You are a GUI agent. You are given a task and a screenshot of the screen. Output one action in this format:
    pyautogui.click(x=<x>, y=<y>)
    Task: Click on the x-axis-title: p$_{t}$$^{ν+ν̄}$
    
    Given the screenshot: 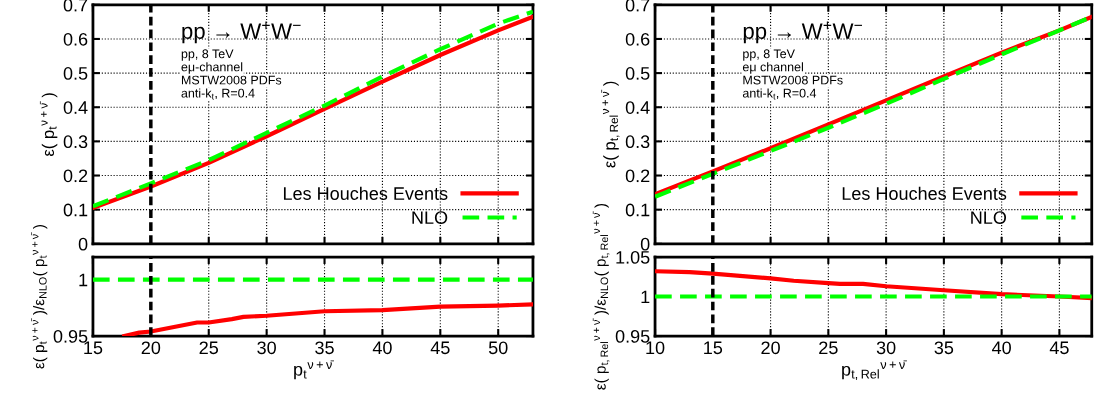 What is the action you would take?
    pyautogui.click(x=314, y=370)
    